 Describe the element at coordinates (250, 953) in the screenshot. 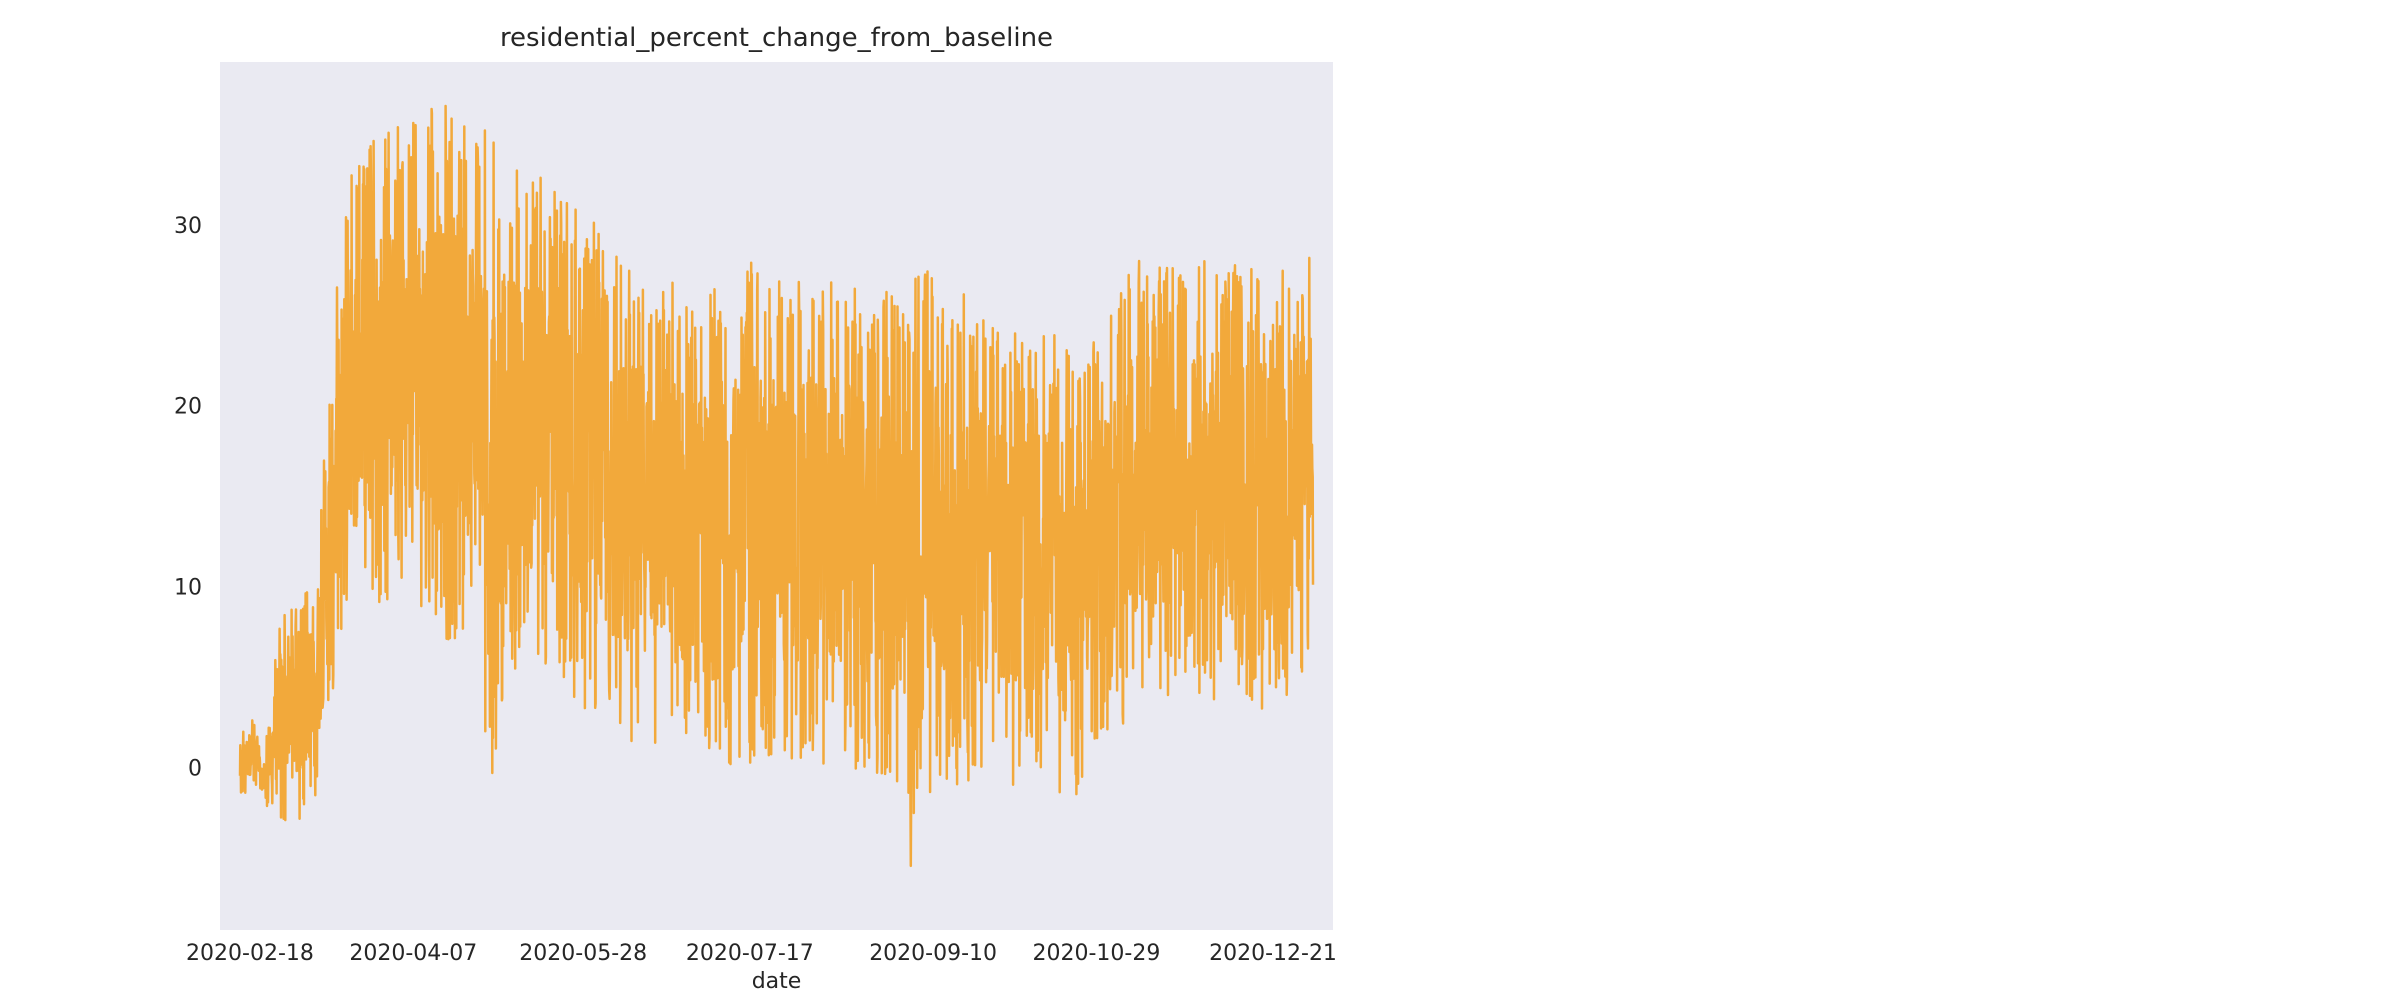

I see `x-tick-label: 2020-02-18` at that location.